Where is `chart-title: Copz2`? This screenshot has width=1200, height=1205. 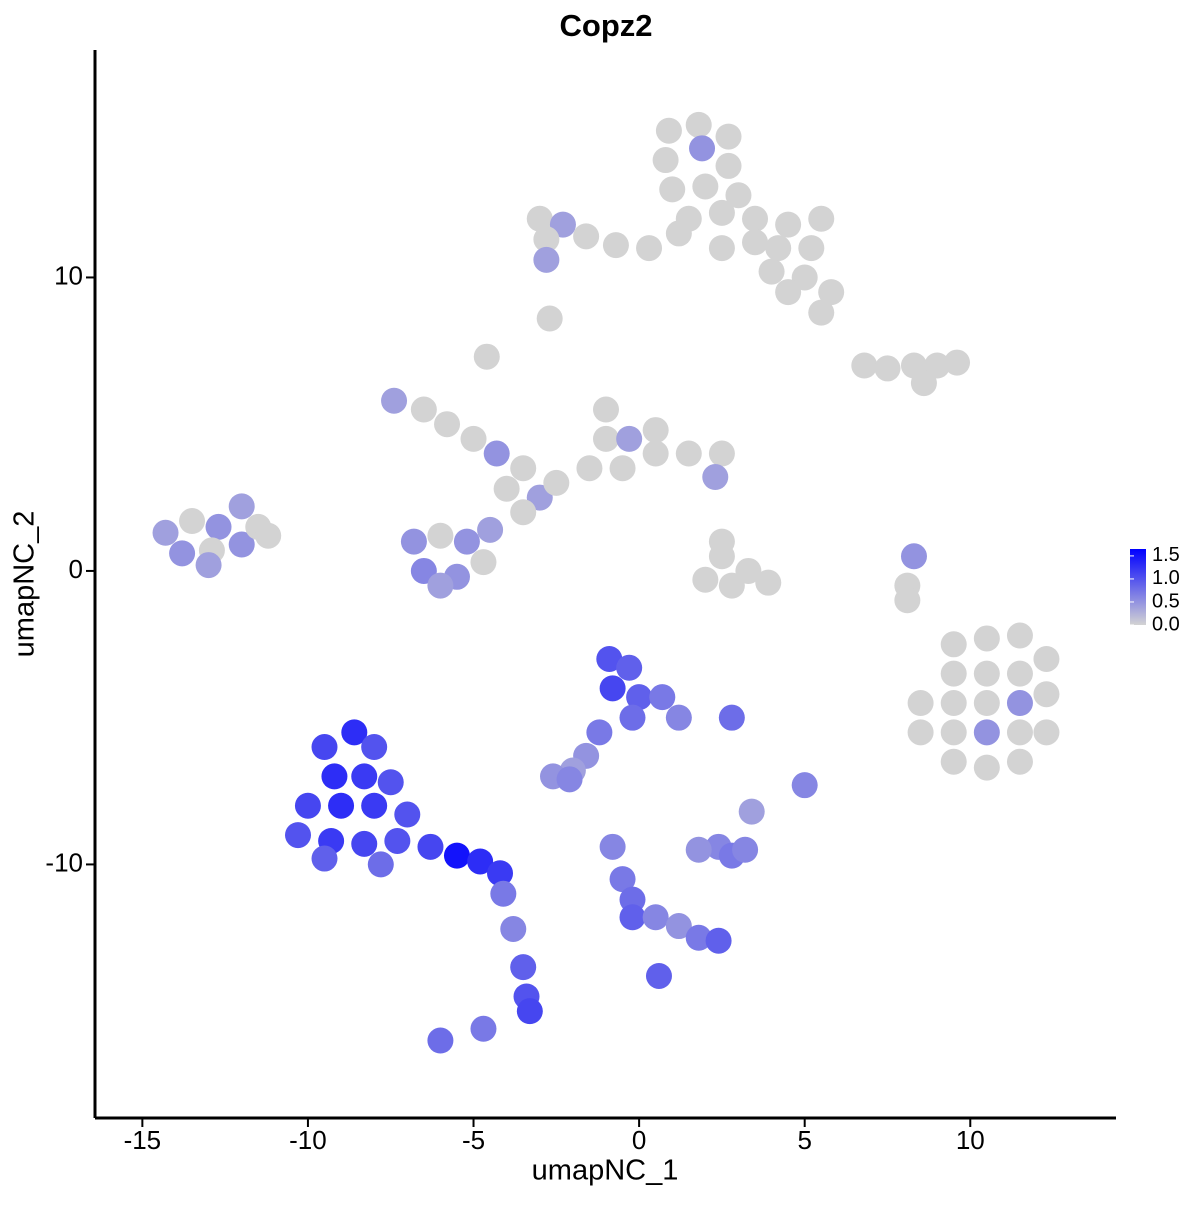
chart-title: Copz2 is located at coordinates (606, 25).